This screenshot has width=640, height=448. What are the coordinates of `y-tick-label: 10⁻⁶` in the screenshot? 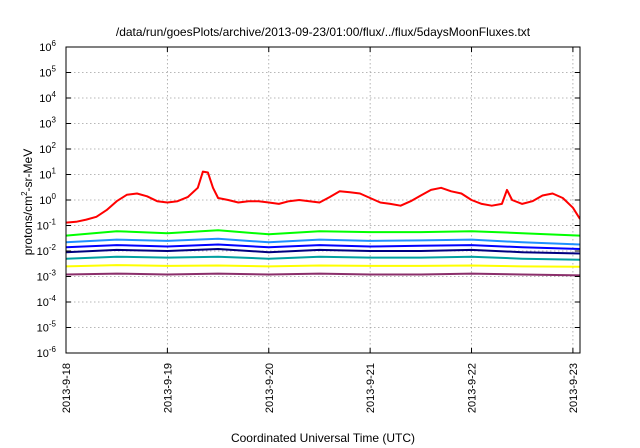 It's located at (47, 352).